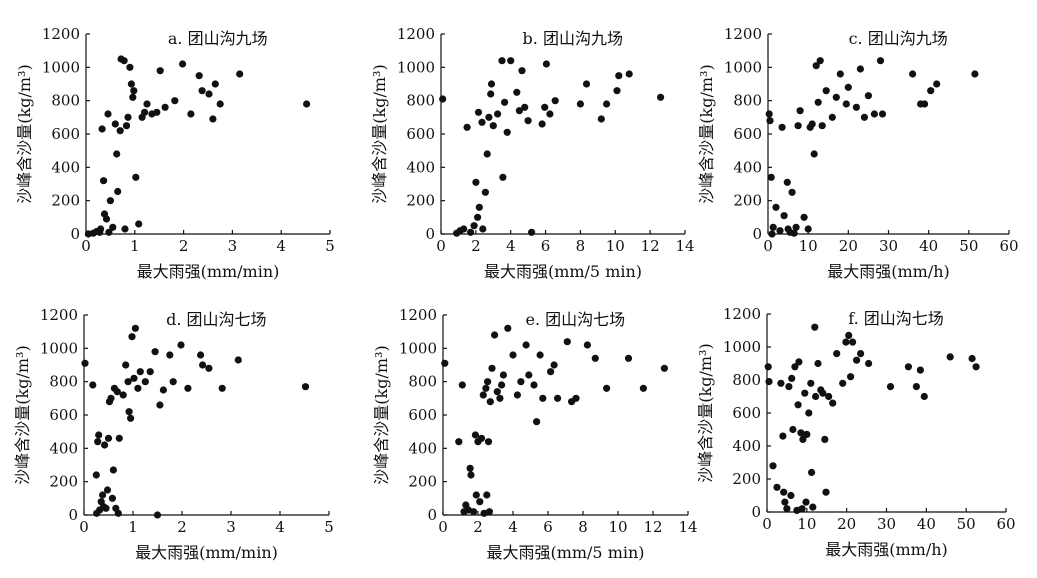 The image size is (1037, 578). Describe the element at coordinates (886, 524) in the screenshot. I see `x-tick-label: 30` at that location.